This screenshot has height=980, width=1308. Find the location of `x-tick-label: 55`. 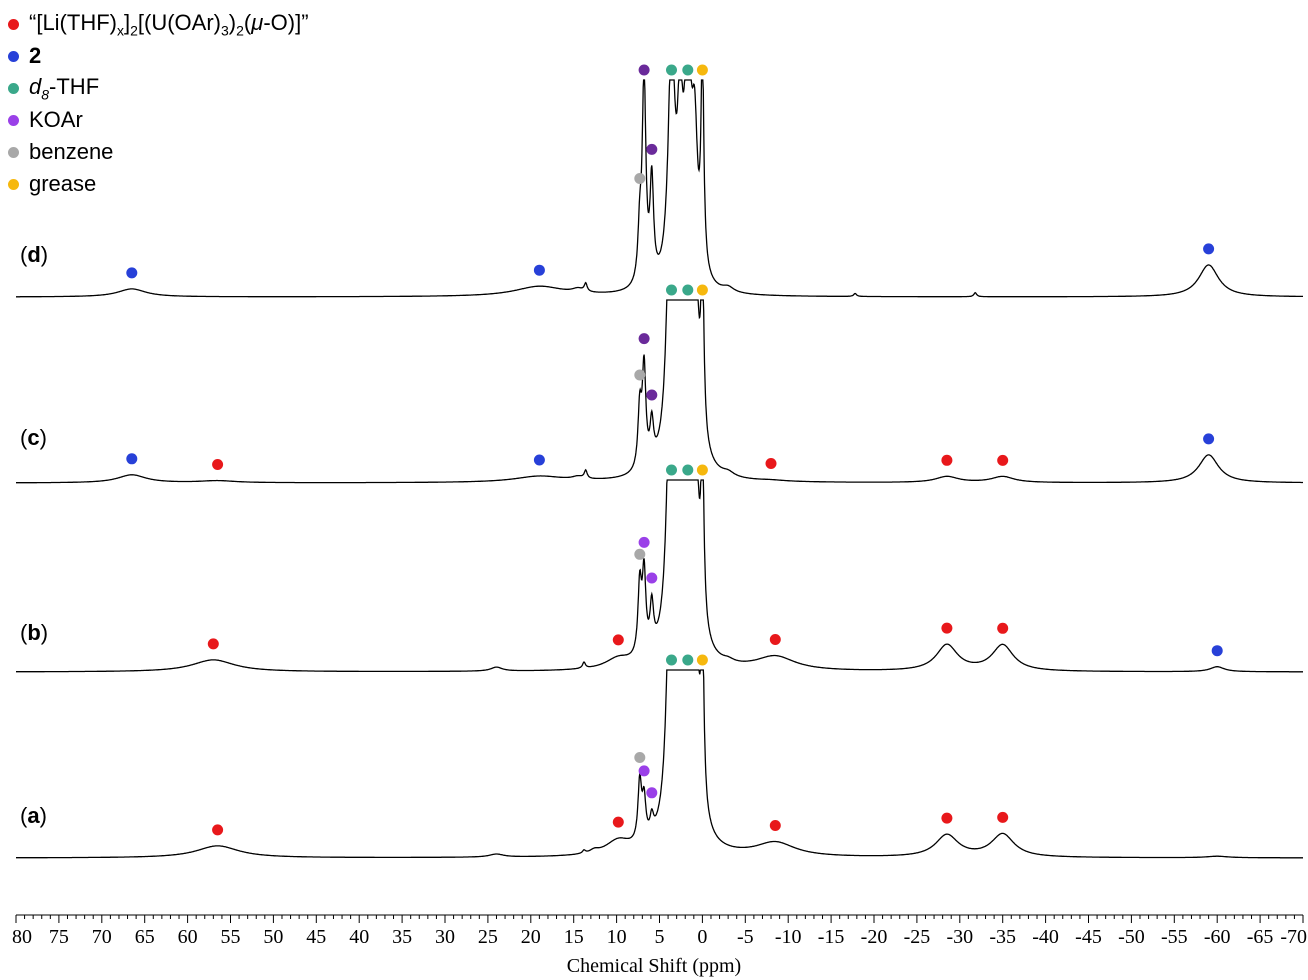

x-tick-label: 55 is located at coordinates (231, 937).